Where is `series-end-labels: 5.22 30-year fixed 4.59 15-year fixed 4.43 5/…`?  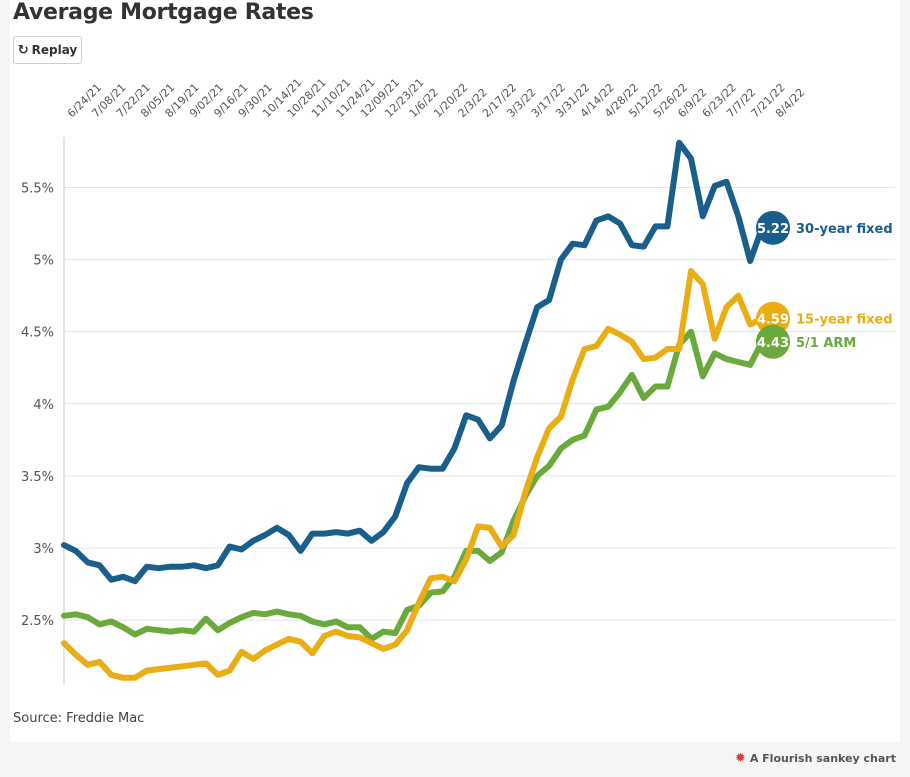
series-end-labels: 5.22 30-year fixed 4.59 15-year fixed 4.43 5/… is located at coordinates (824, 284).